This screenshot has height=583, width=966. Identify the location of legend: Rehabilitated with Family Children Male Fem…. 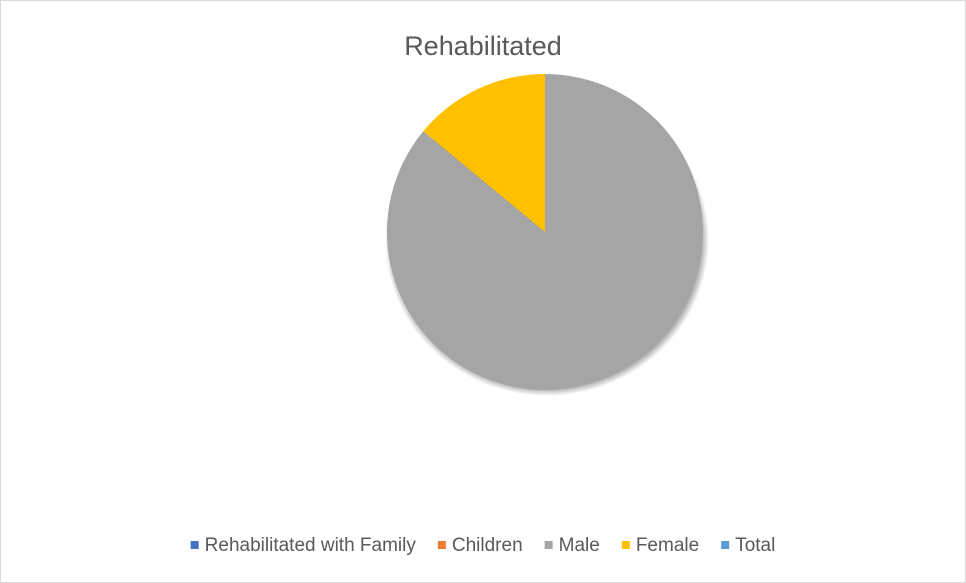
(482, 545).